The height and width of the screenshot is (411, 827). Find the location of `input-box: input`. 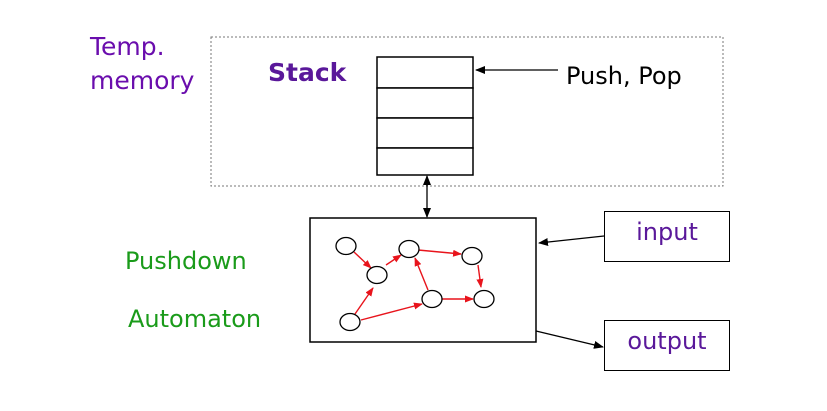

input-box: input is located at coordinates (667, 236).